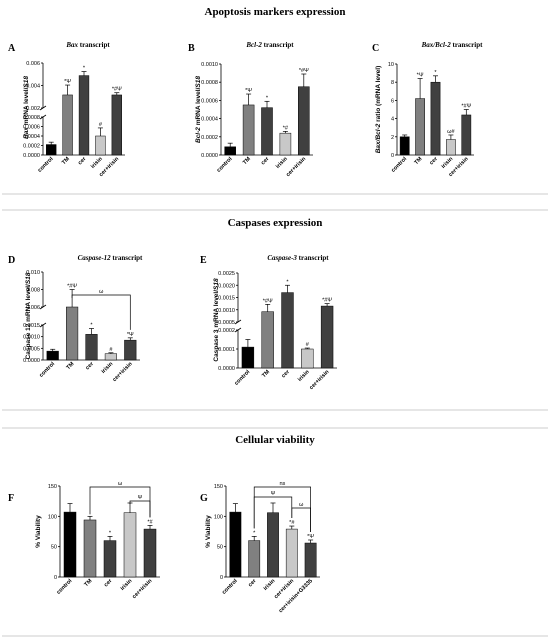  Describe the element at coordinates (33, 87) in the screenshot. I see `y-tick-label: 0.004` at that location.